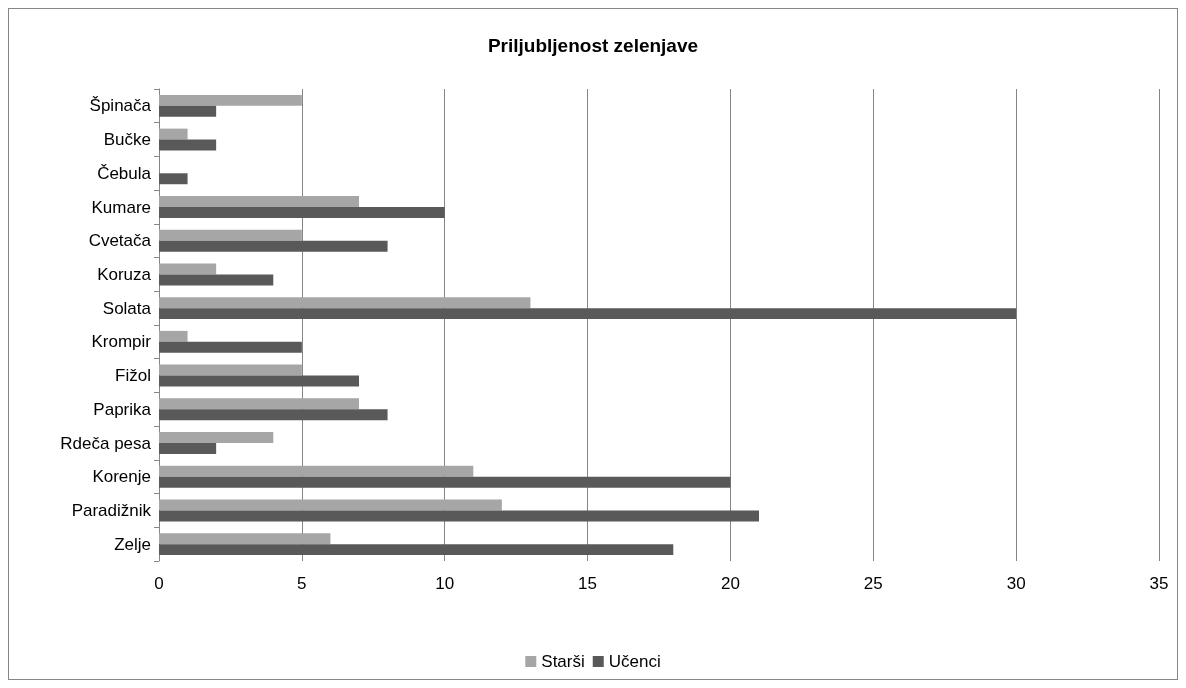  What do you see at coordinates (106, 443) in the screenshot?
I see `y-tick-label: Rdeča pesa` at bounding box center [106, 443].